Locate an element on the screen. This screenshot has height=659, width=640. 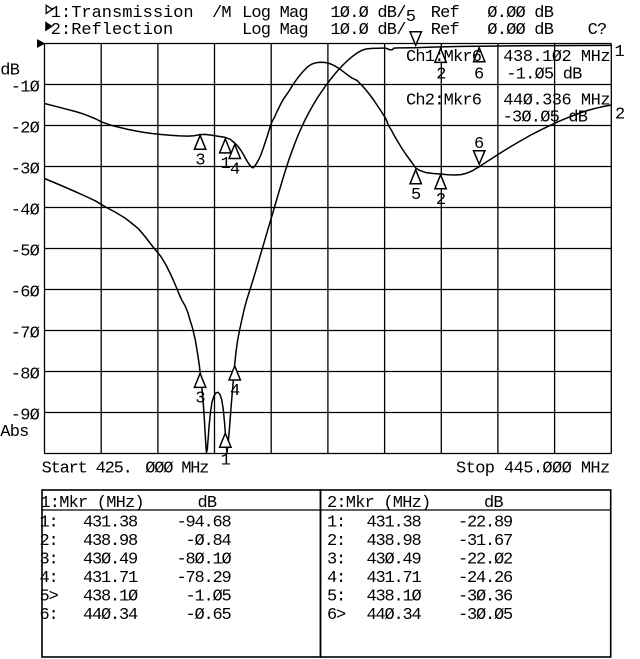
svg-text: -7Ø is located at coordinates (25, 333).